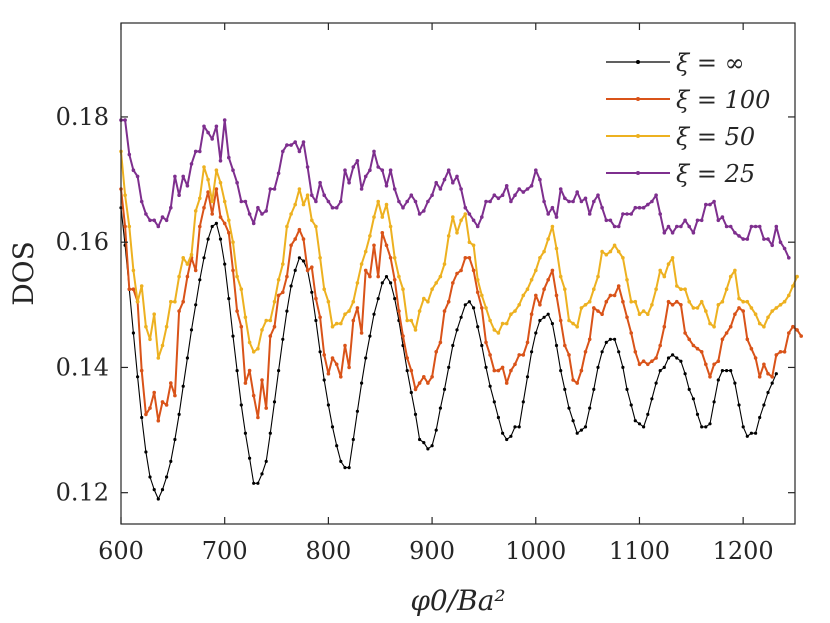 The height and width of the screenshot is (623, 830). What do you see at coordinates (432, 551) in the screenshot?
I see `x-tick-label: 900` at bounding box center [432, 551].